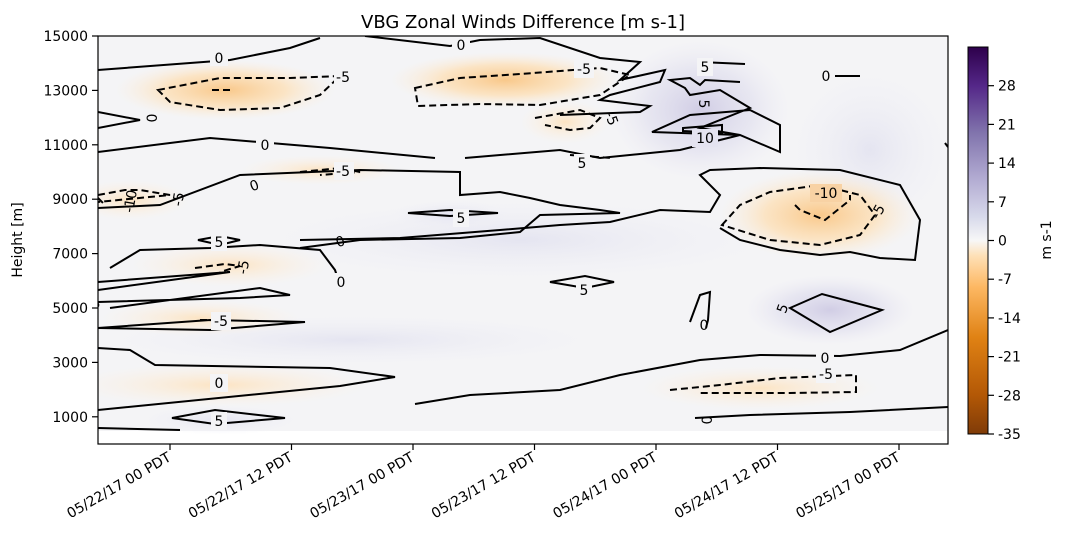  What do you see at coordinates (1007, 87) in the screenshot?
I see `colorbar-tick-label: 28` at bounding box center [1007, 87].